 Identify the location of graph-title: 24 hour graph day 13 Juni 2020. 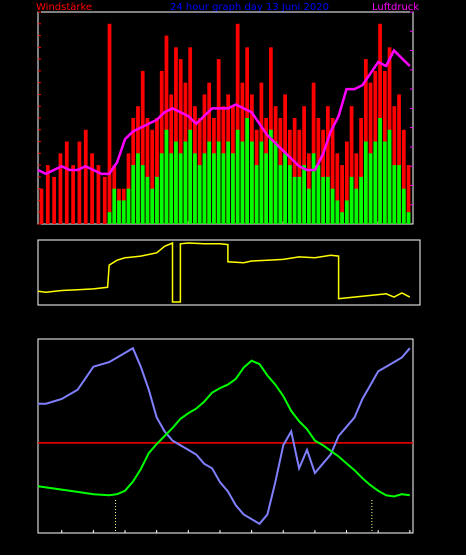
(249, 7).